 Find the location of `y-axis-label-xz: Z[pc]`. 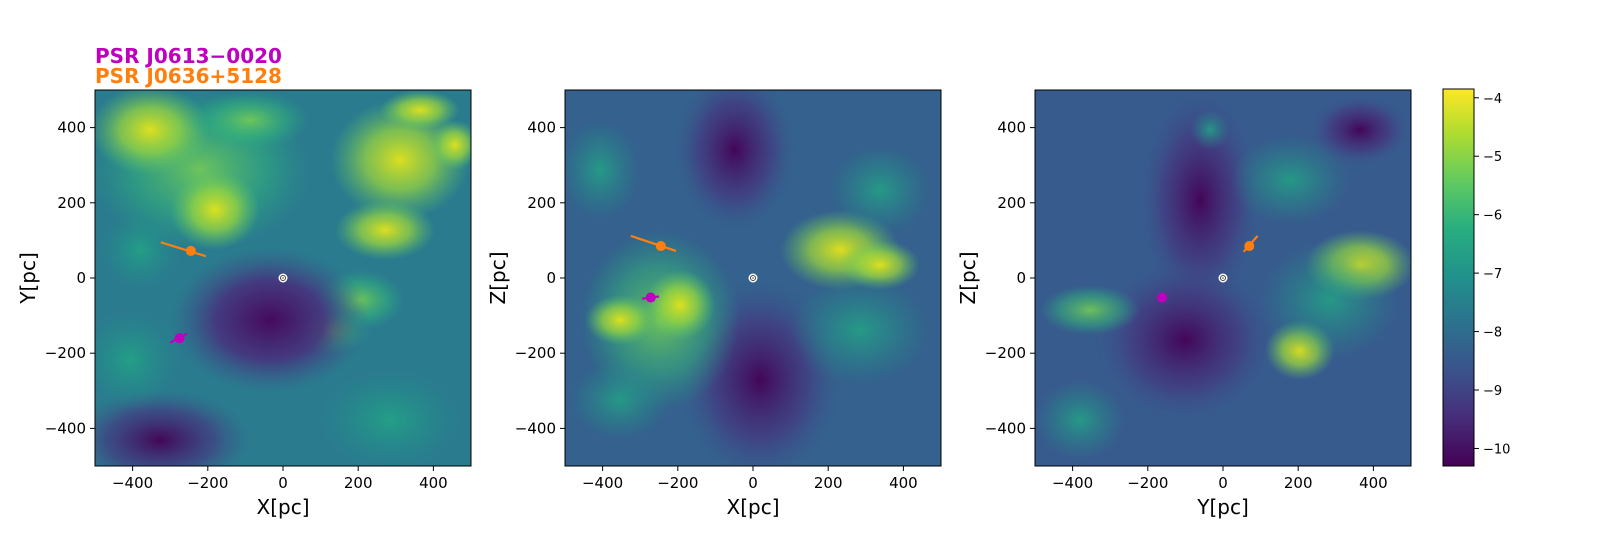

y-axis-label-xz: Z[pc] is located at coordinates (498, 278).